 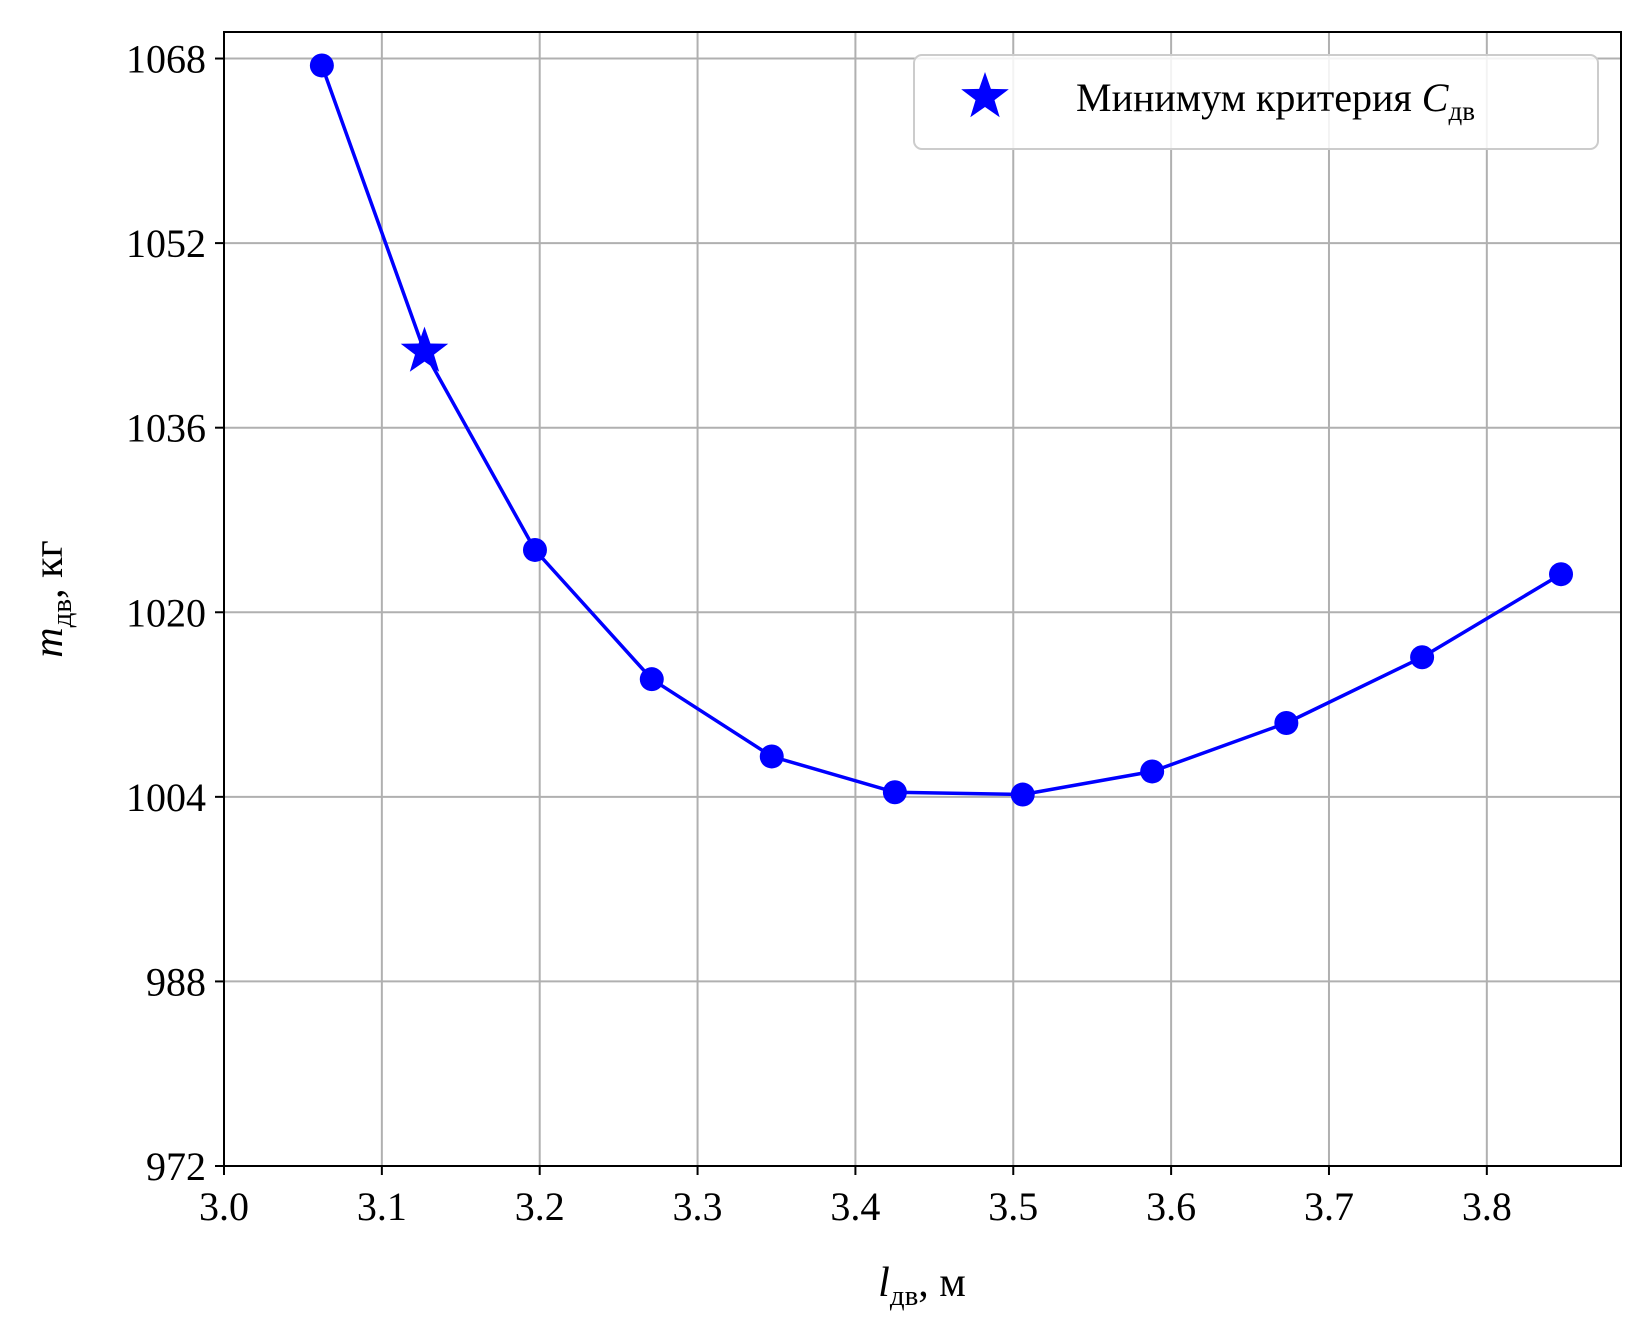 I want to click on x-tick-label: 3.4, so click(x=855, y=1206).